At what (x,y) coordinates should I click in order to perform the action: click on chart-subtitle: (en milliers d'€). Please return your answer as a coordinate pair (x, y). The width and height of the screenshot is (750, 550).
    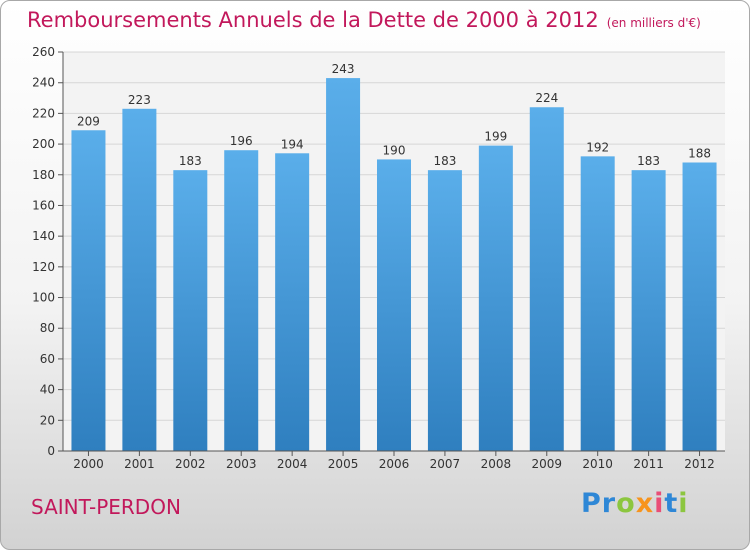
    Looking at the image, I should click on (653, 23).